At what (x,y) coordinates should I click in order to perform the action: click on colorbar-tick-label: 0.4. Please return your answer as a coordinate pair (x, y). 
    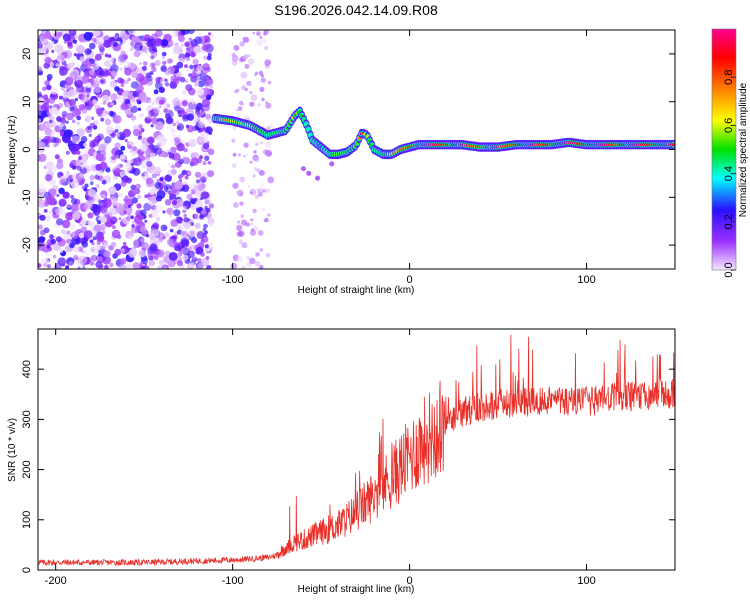
    Looking at the image, I should click on (729, 173).